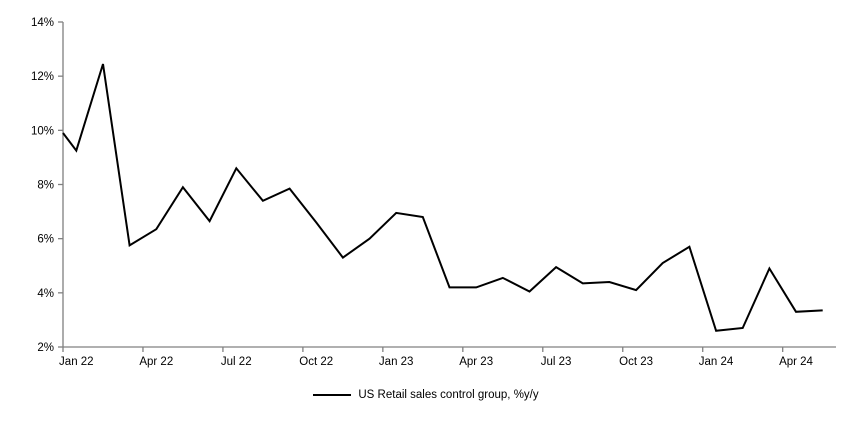 The width and height of the screenshot is (852, 423). I want to click on y-tick-label: 4%, so click(45, 294).